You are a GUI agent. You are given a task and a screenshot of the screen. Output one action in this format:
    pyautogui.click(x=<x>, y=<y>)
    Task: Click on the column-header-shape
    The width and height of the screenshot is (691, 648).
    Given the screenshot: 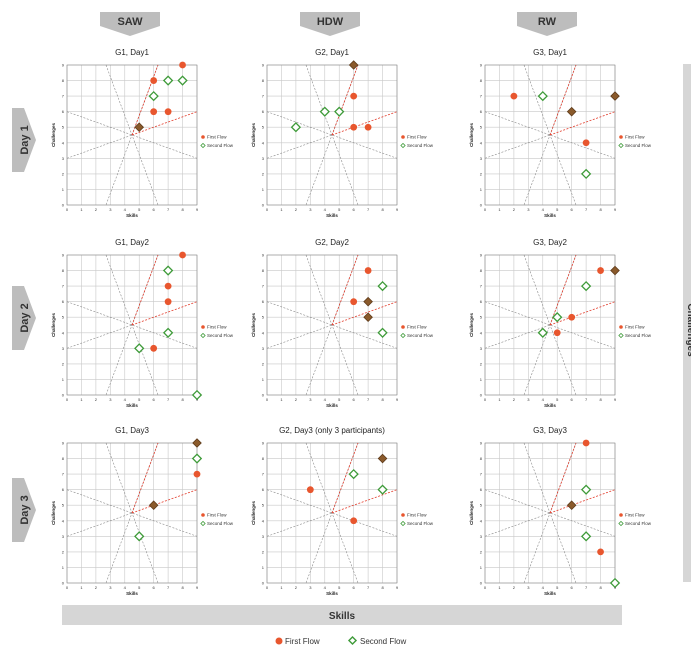 What is the action you would take?
    pyautogui.click(x=330, y=24)
    